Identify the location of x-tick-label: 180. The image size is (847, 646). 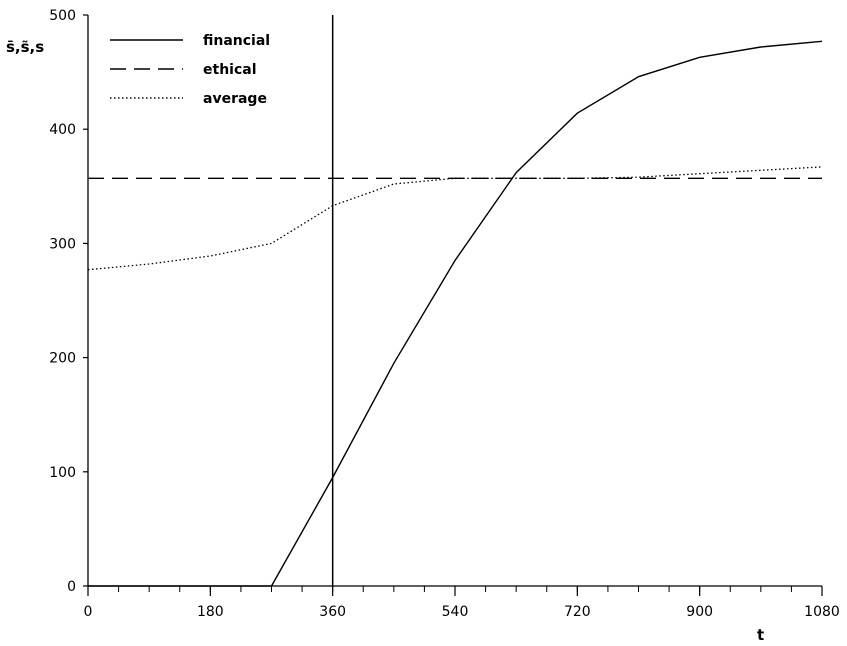
(210, 612).